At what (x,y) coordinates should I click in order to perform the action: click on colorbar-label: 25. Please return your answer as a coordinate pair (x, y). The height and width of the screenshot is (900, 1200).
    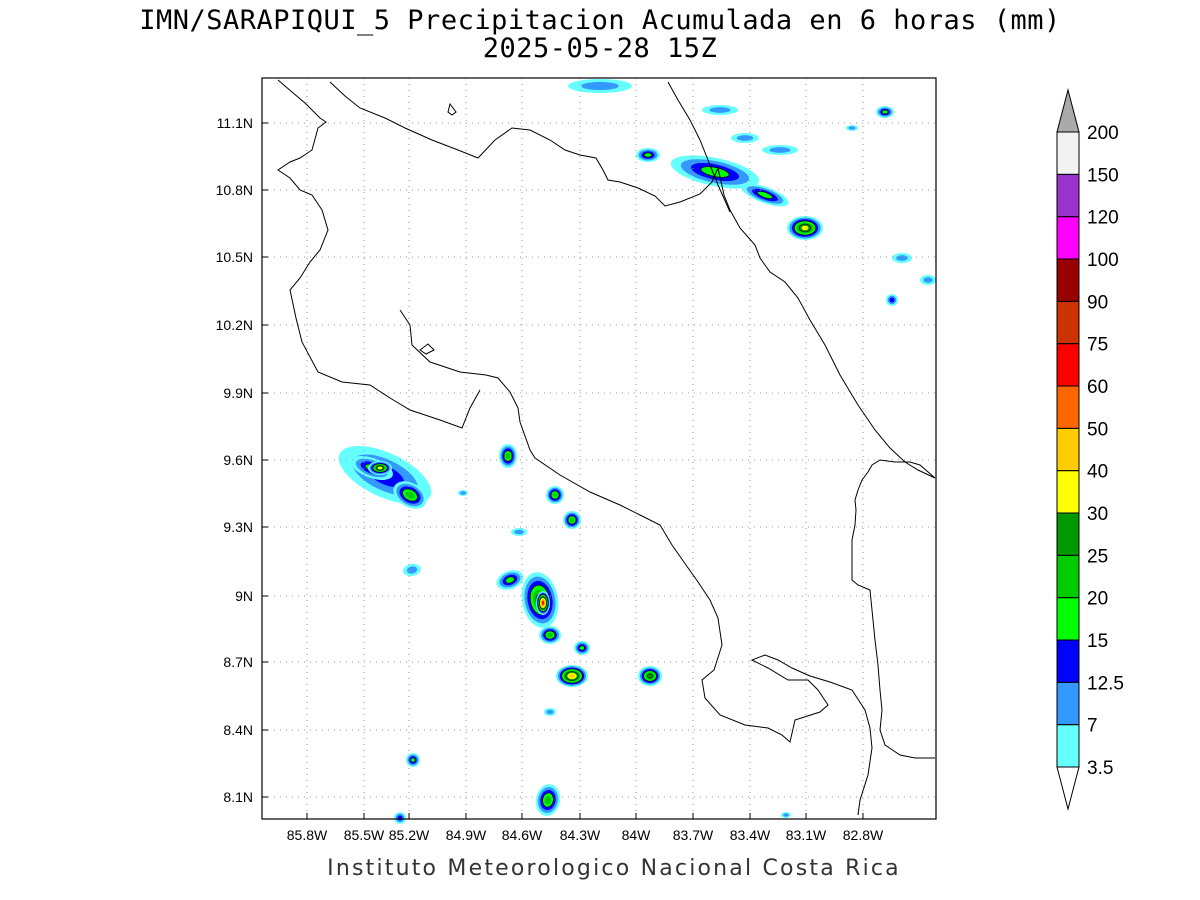
    Looking at the image, I should click on (1097, 556).